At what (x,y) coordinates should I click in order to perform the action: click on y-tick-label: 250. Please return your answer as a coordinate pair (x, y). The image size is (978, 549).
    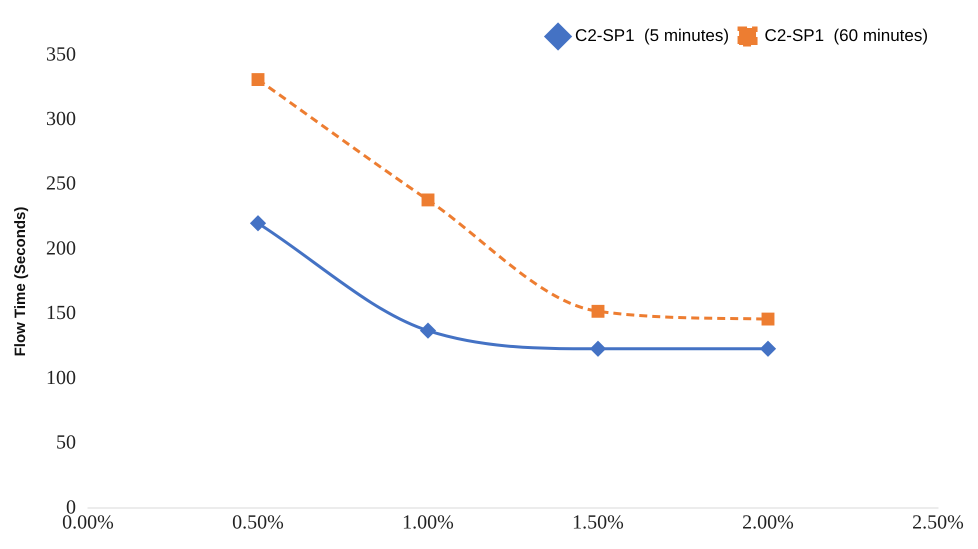
    Looking at the image, I should click on (61, 183).